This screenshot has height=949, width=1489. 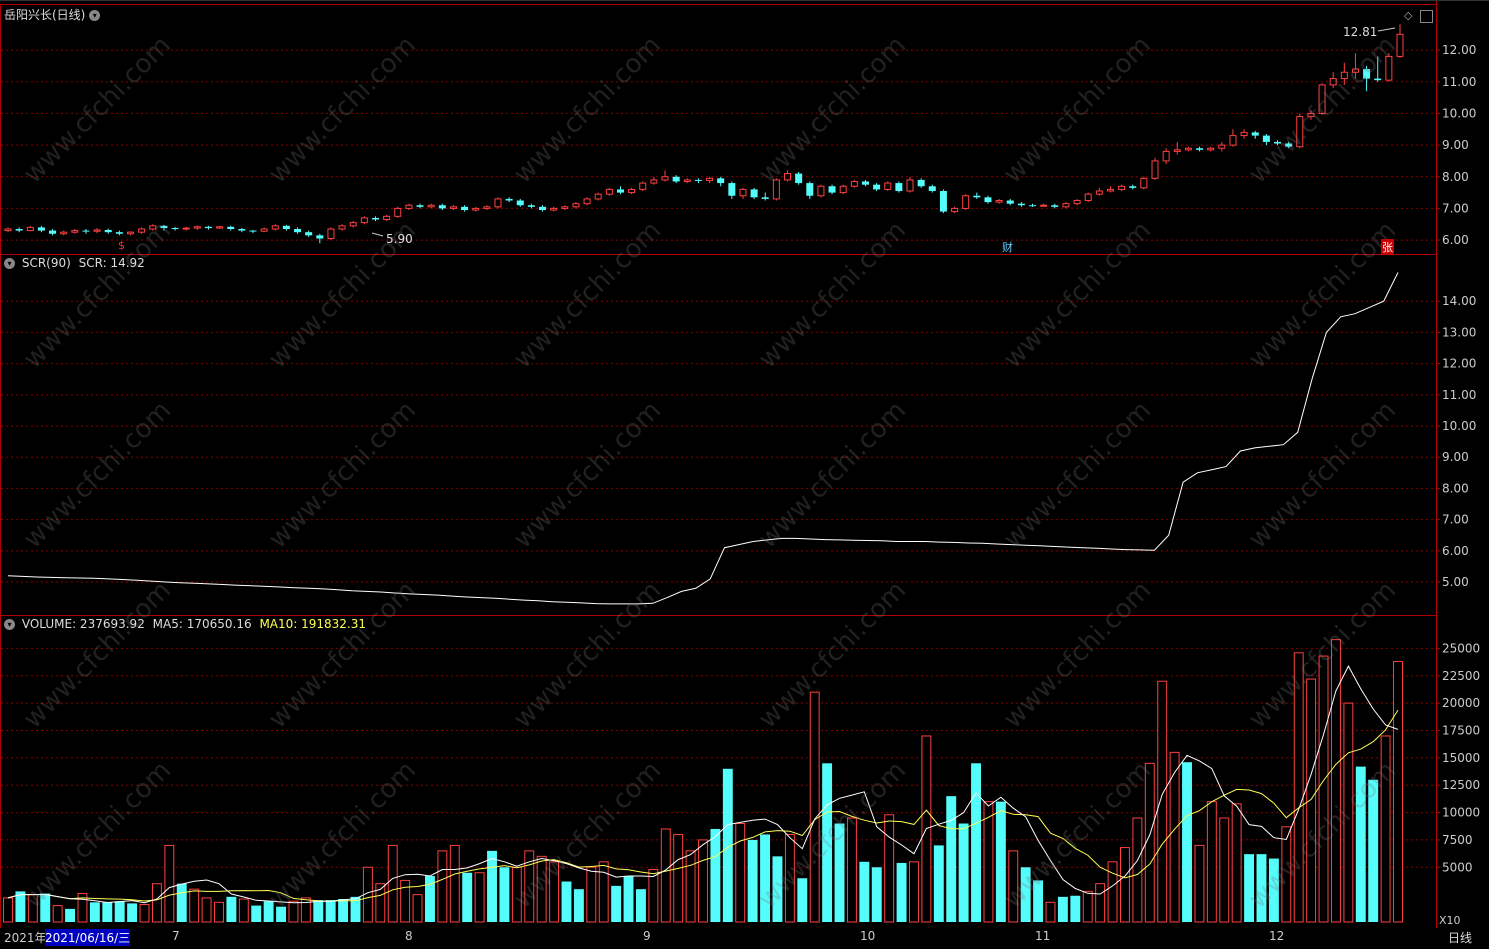 What do you see at coordinates (1007, 247) in the screenshot?
I see `marker-finance: 财` at bounding box center [1007, 247].